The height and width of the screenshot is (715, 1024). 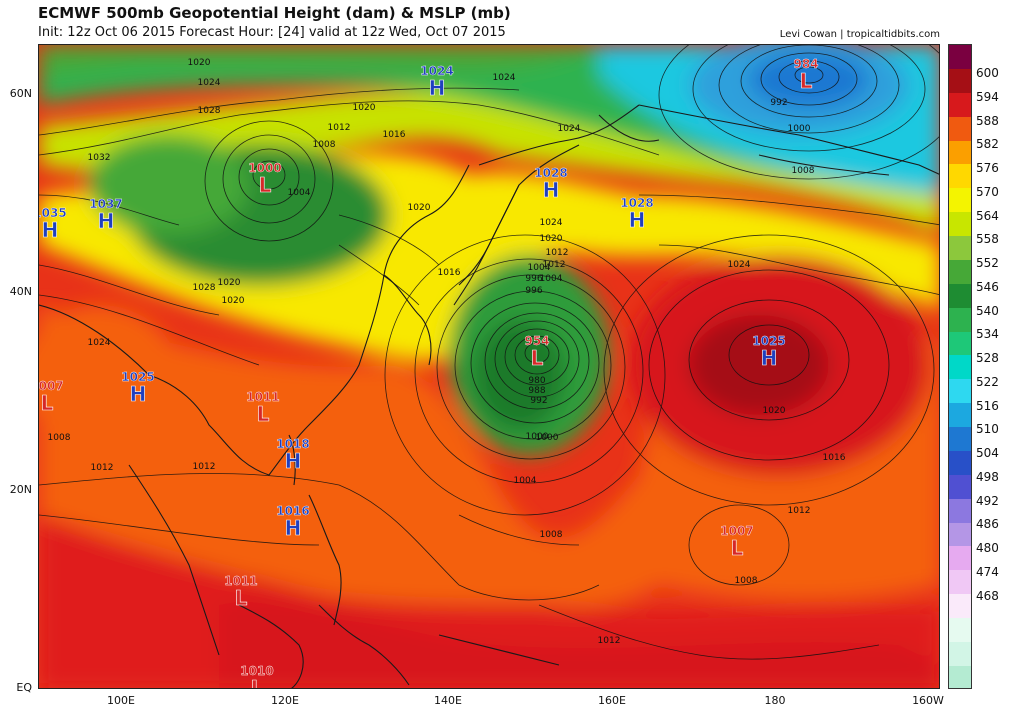 I want to click on lat-label-40n: 40N, so click(x=20, y=291).